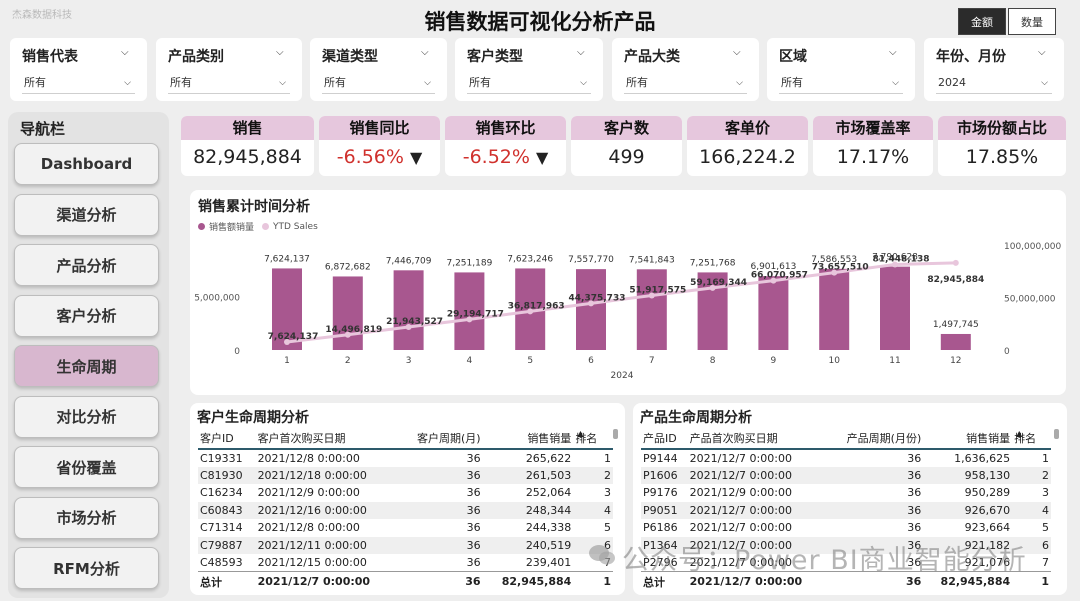  I want to click on line-data-label: 73,657,510, so click(840, 268).